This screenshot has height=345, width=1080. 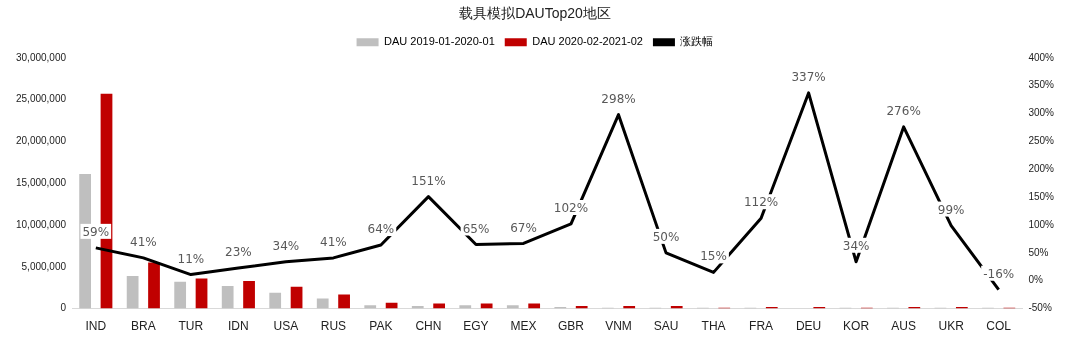 What do you see at coordinates (697, 41) in the screenshot?
I see `legend-label: 涨跌幅` at bounding box center [697, 41].